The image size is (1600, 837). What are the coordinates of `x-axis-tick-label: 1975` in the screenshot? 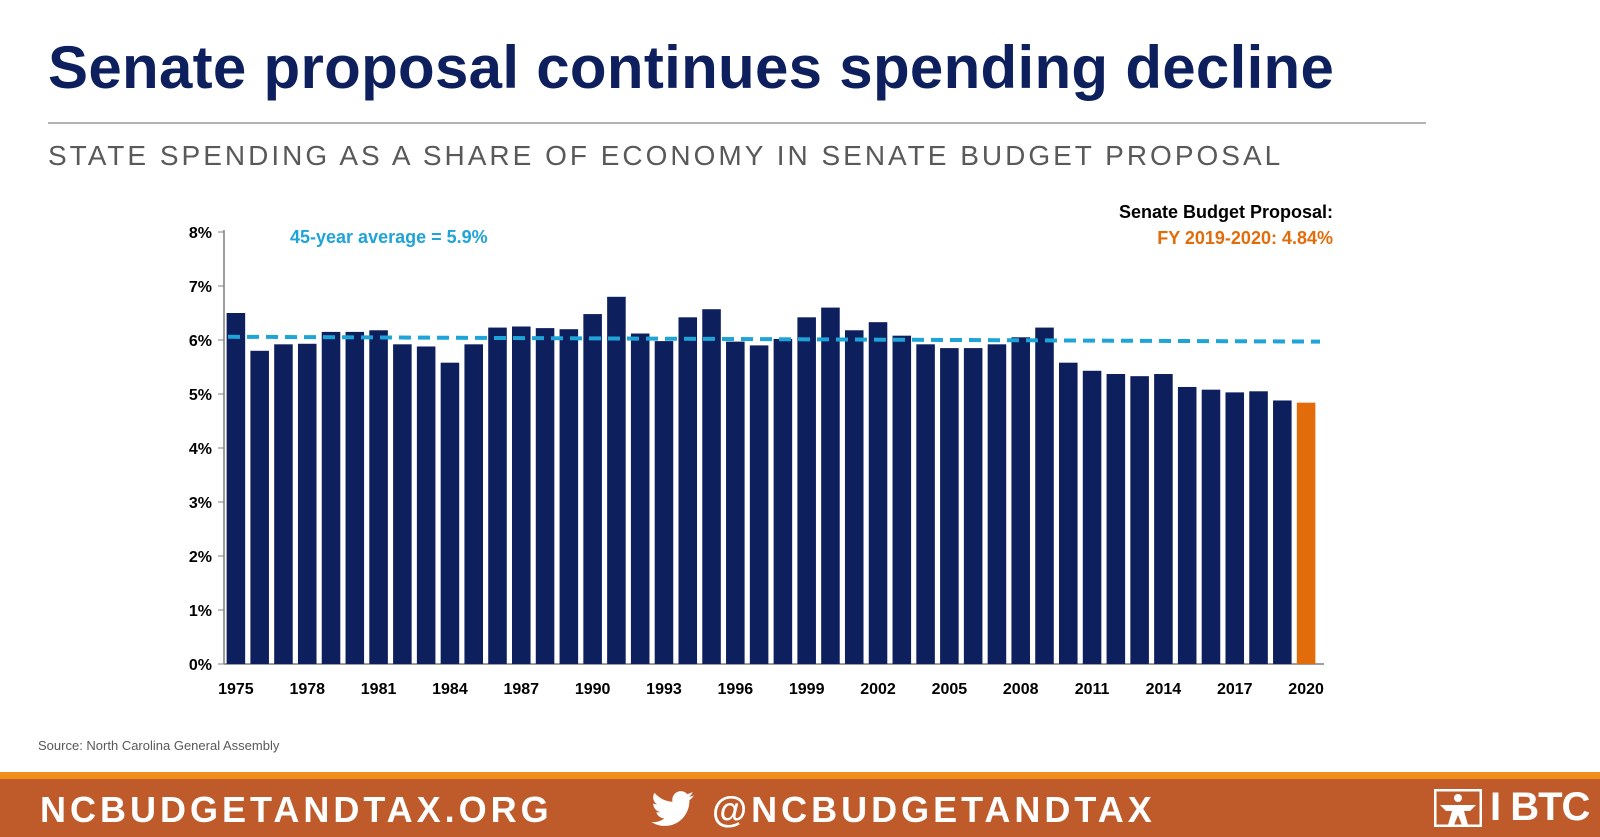 It's located at (236, 689).